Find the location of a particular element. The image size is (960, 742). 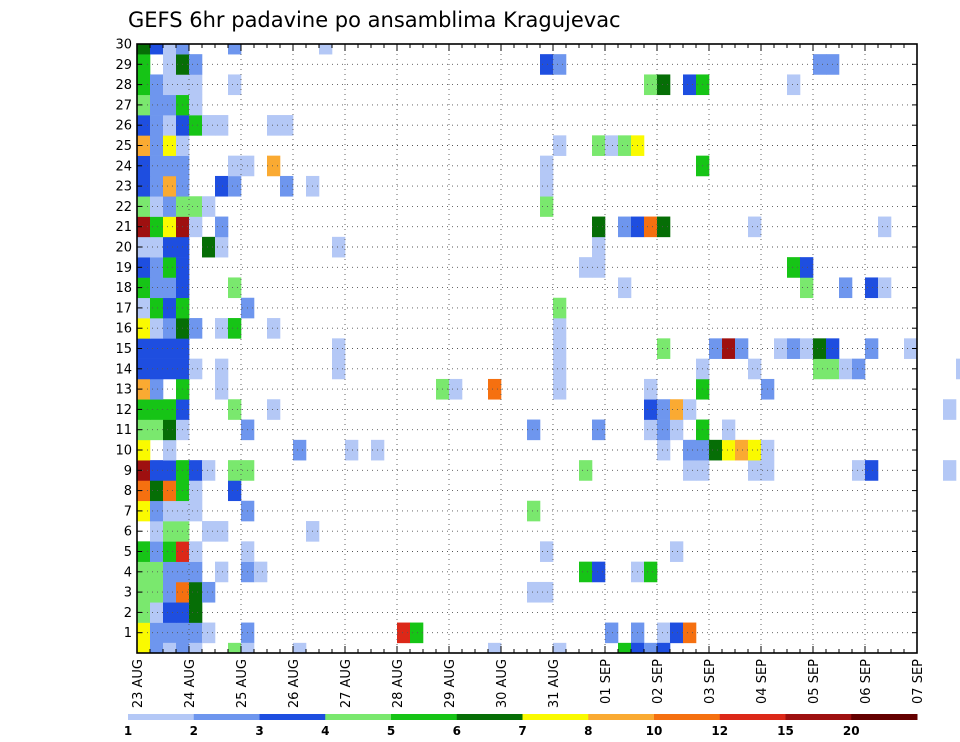

y-tick-label: 29 is located at coordinates (123, 65).